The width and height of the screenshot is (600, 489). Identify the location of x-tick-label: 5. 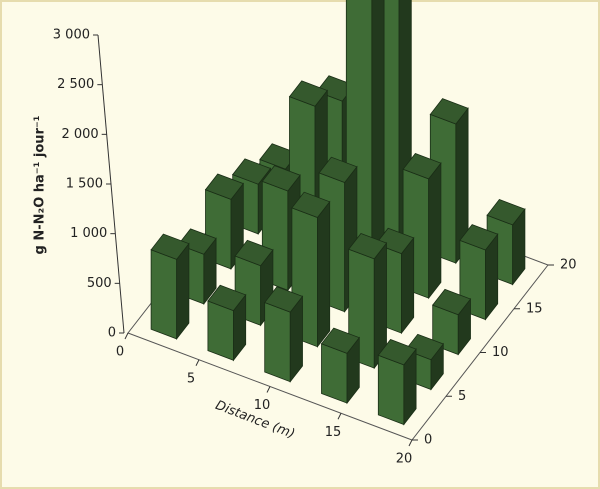
(191, 378).